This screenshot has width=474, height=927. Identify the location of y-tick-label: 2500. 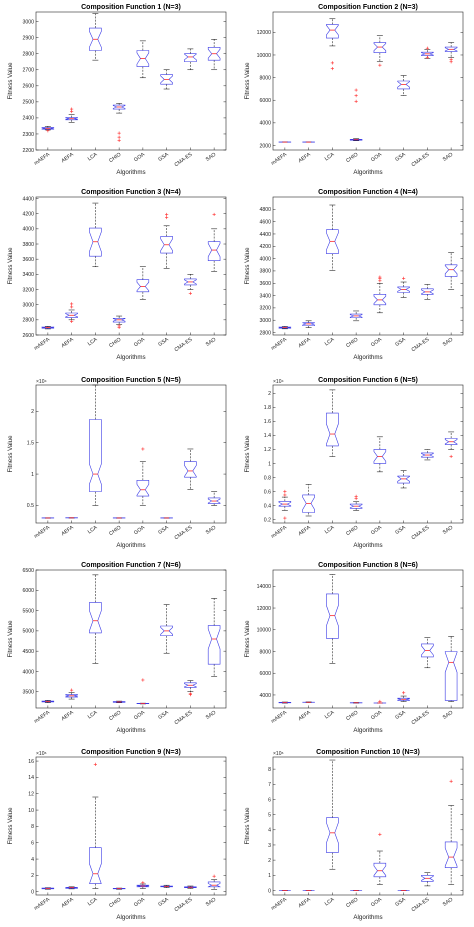
(28, 103).